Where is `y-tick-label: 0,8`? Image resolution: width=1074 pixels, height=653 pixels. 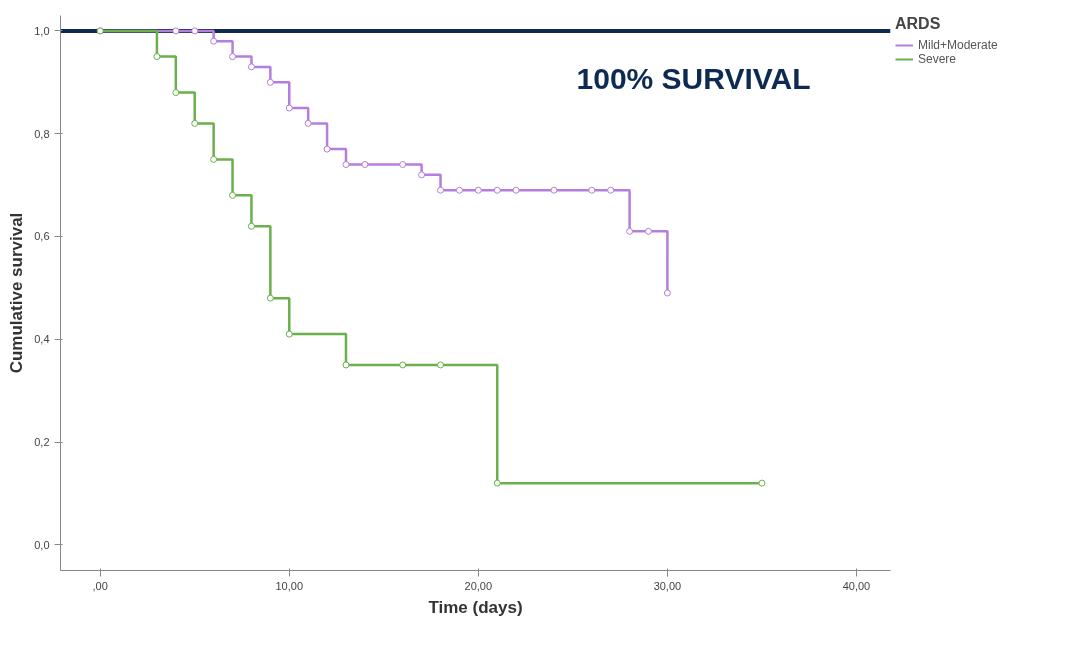
y-tick-label: 0,8 is located at coordinates (42, 133).